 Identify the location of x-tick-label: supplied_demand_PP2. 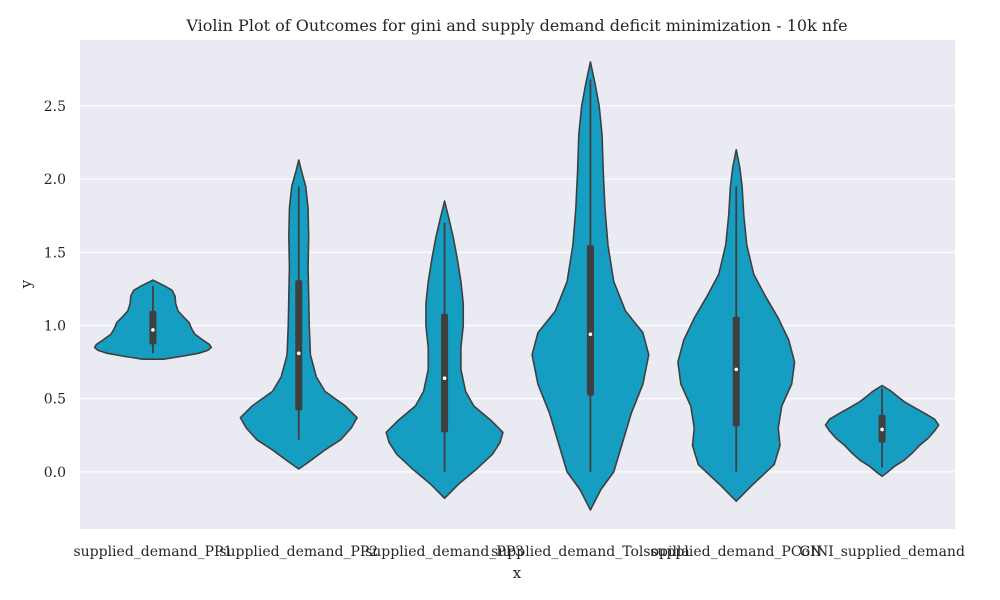
(298, 552).